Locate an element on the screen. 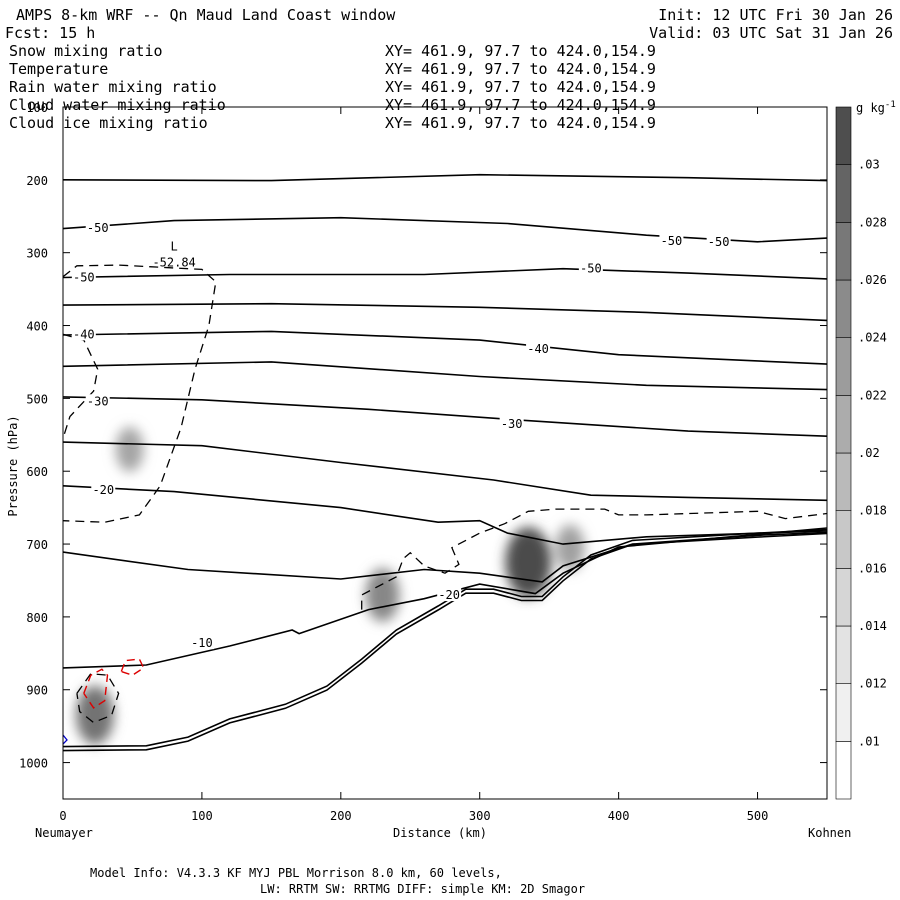 The width and height of the screenshot is (900, 900). colorbar-label: .03 is located at coordinates (869, 165).